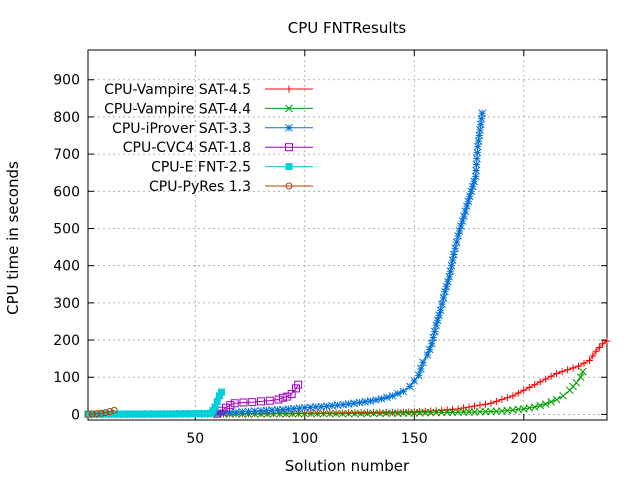 Image resolution: width=640 pixels, height=480 pixels. Describe the element at coordinates (66, 192) in the screenshot. I see `y-tick-label: 600` at that location.